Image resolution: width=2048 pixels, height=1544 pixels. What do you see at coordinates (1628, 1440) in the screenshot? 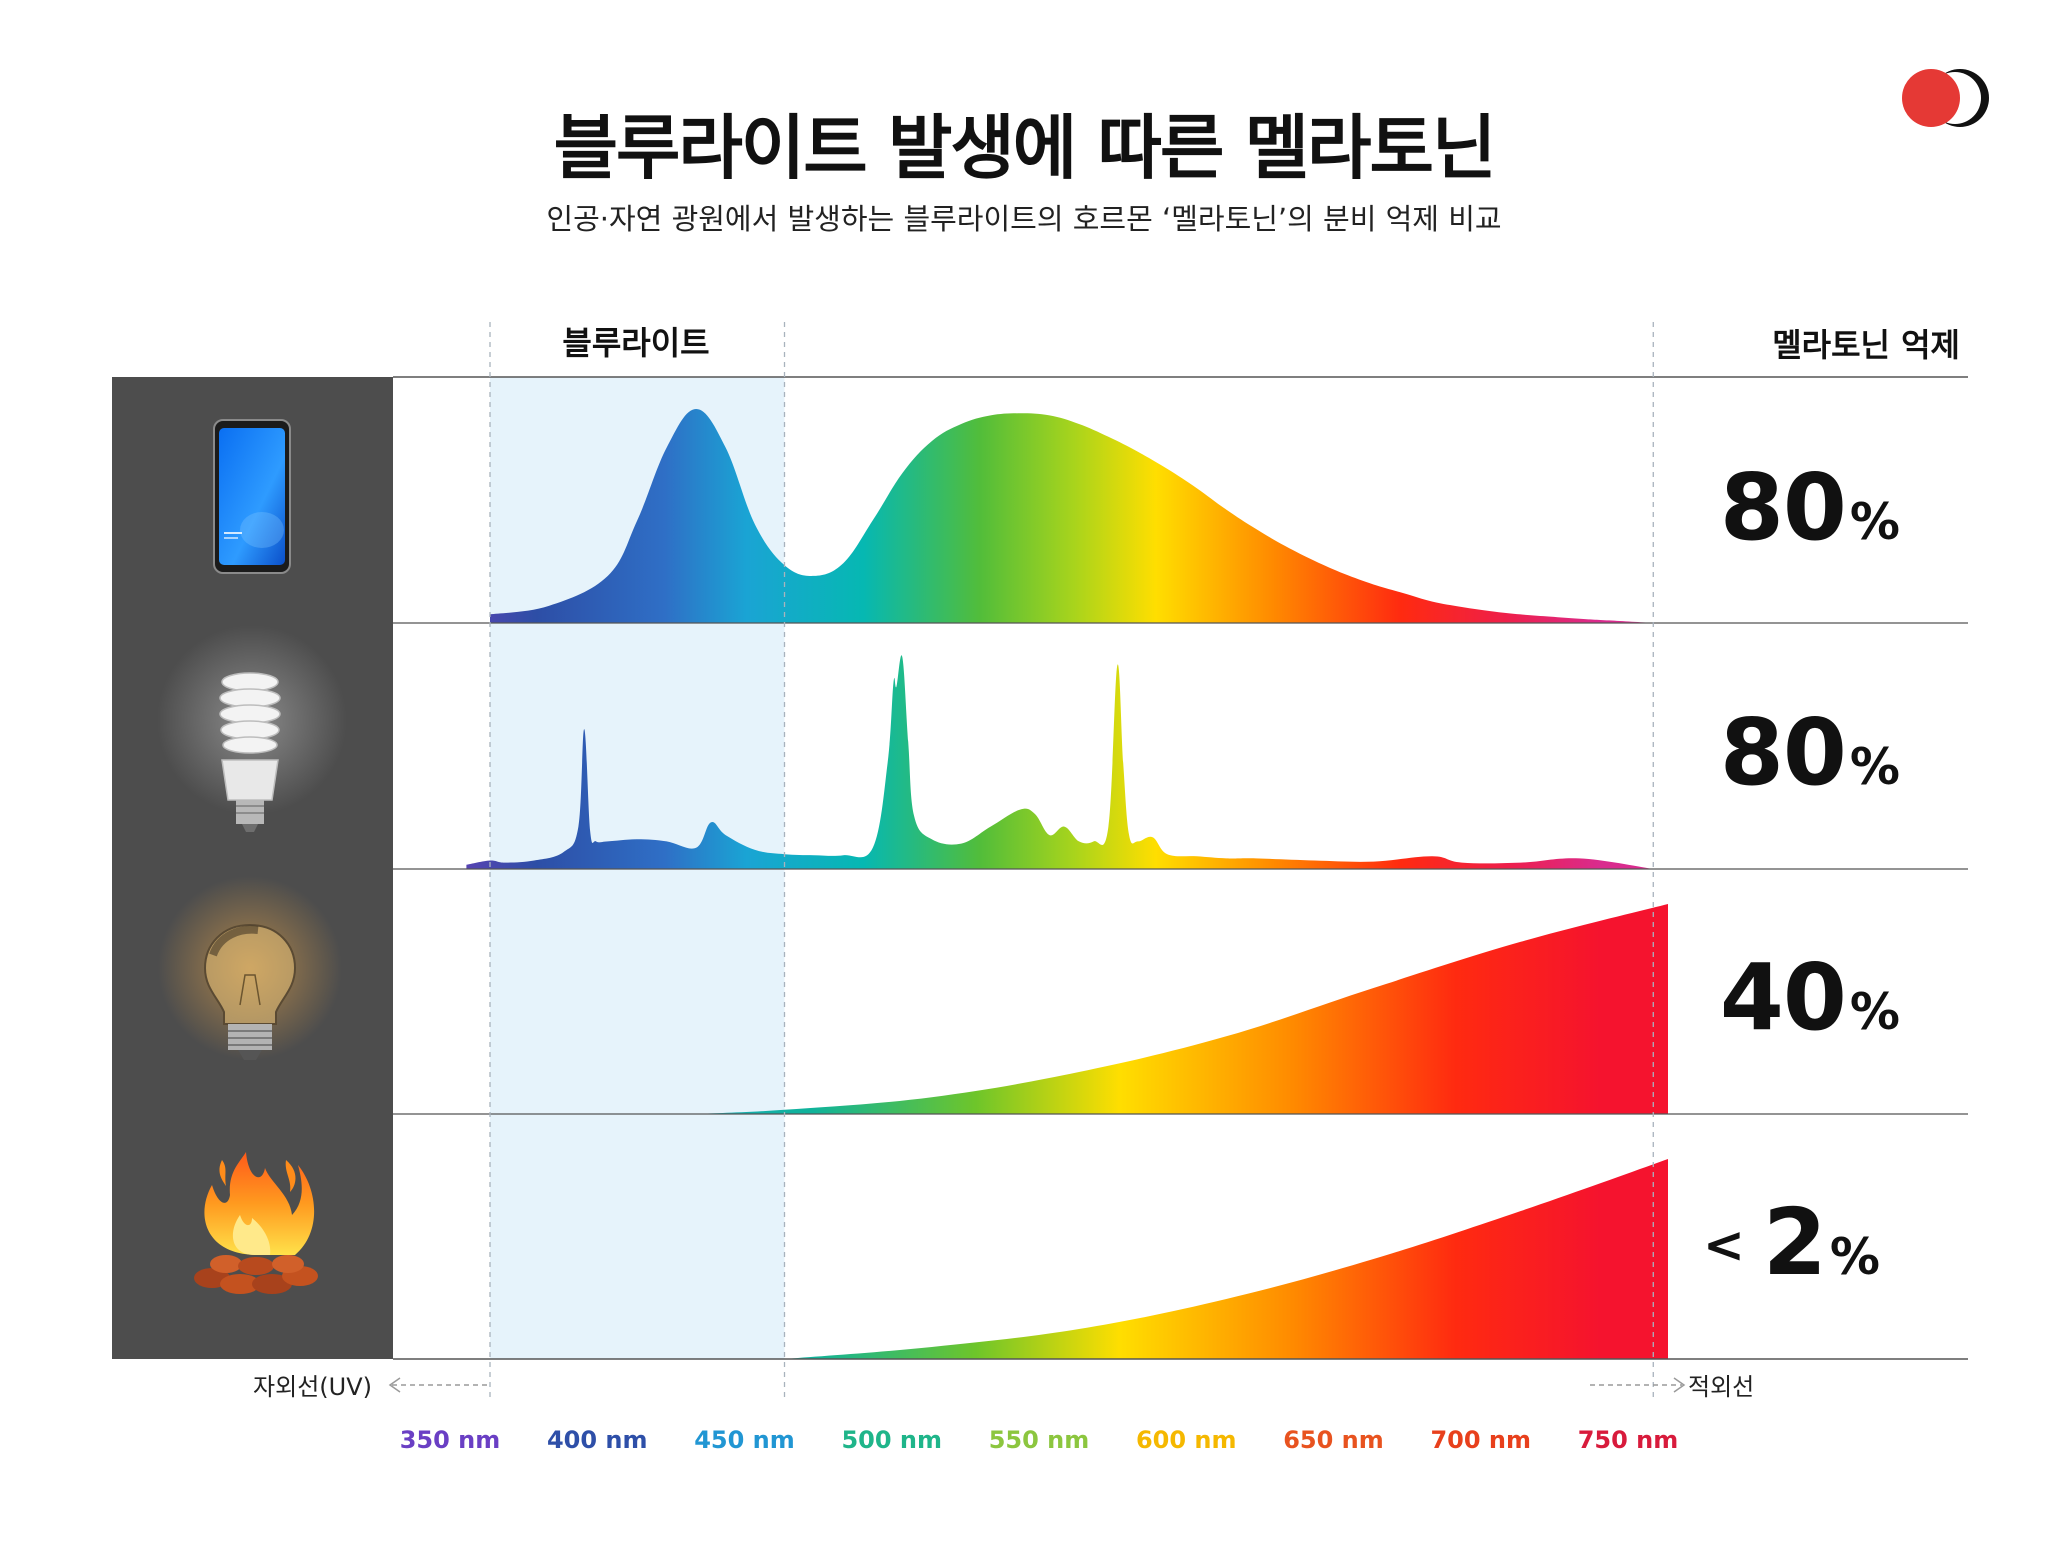
I see `x-tick-label: 750 nm` at bounding box center [1628, 1440].